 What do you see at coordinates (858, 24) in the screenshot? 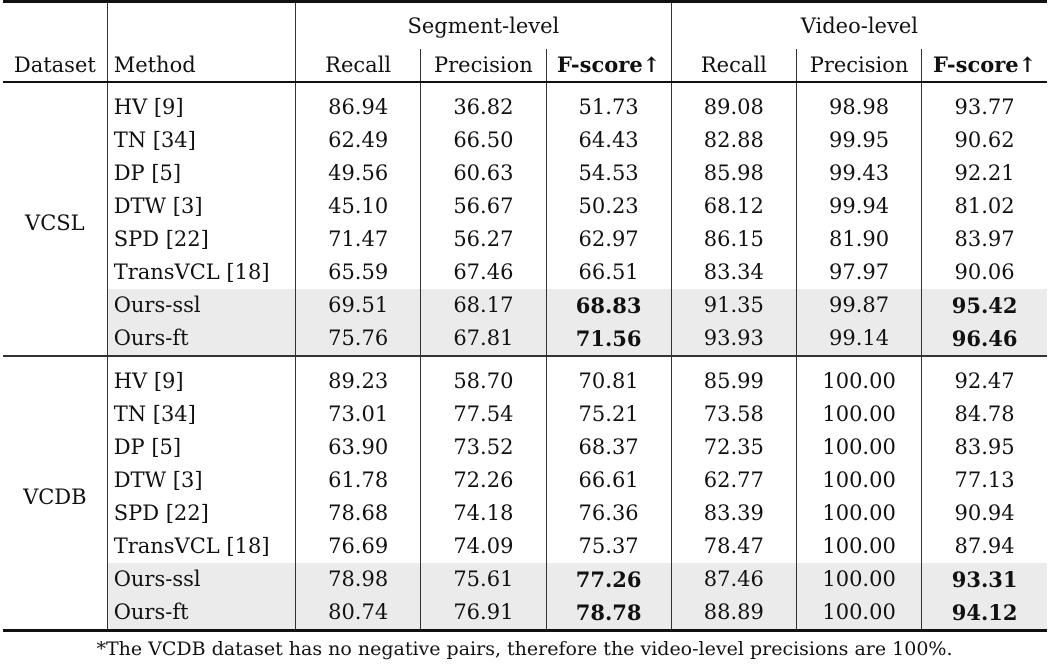
I see `header-group-video-level: Video-level` at bounding box center [858, 24].